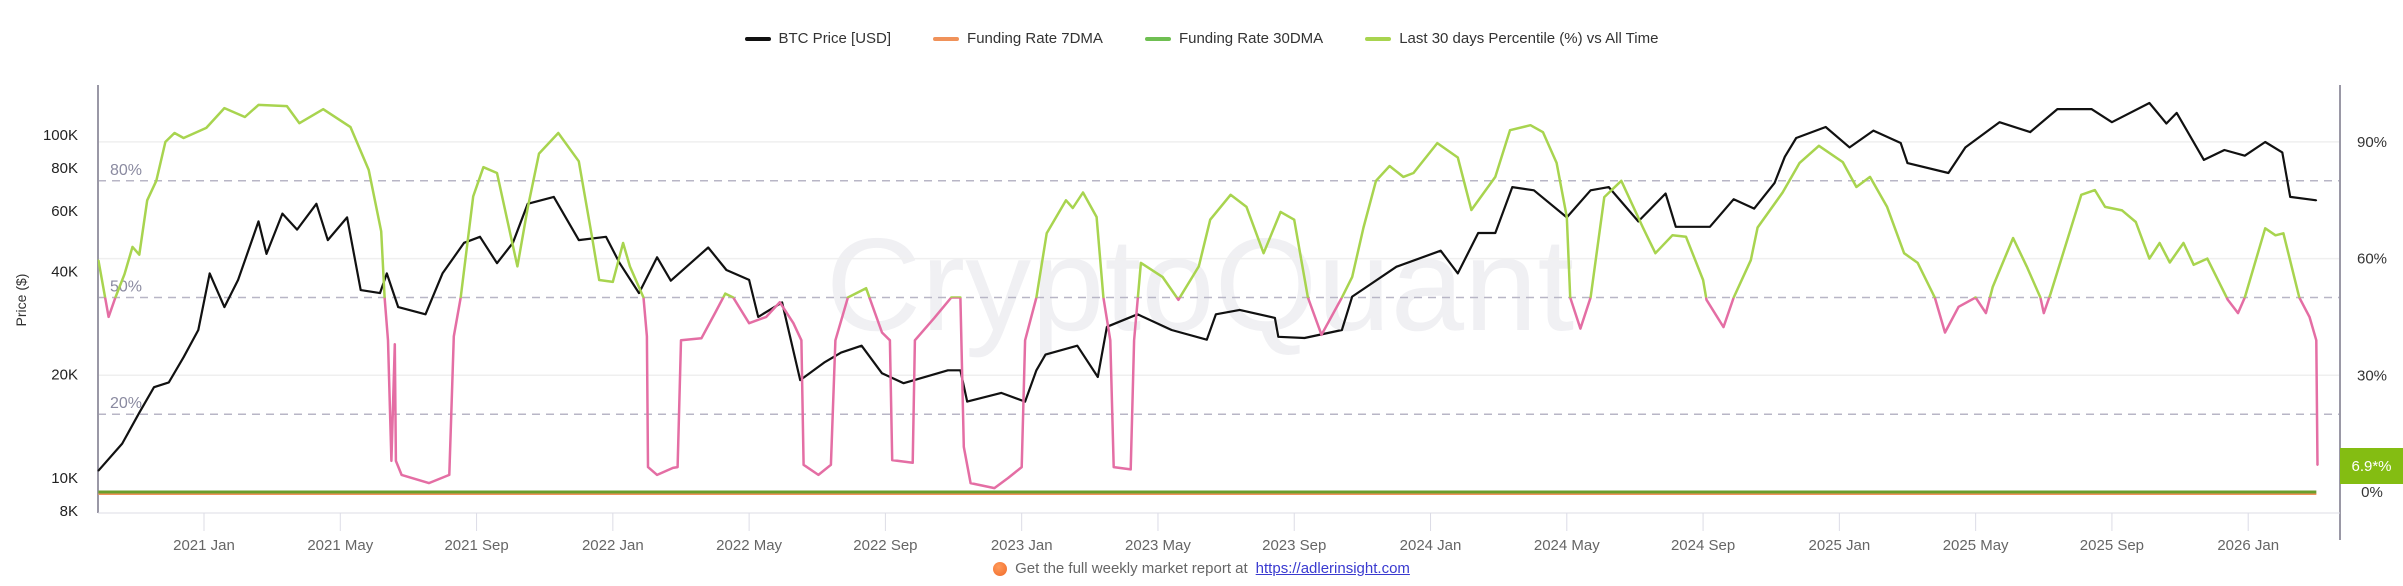 The height and width of the screenshot is (586, 2403). Describe the element at coordinates (60, 135) in the screenshot. I see `left-axis-tick-label: 100K` at that location.